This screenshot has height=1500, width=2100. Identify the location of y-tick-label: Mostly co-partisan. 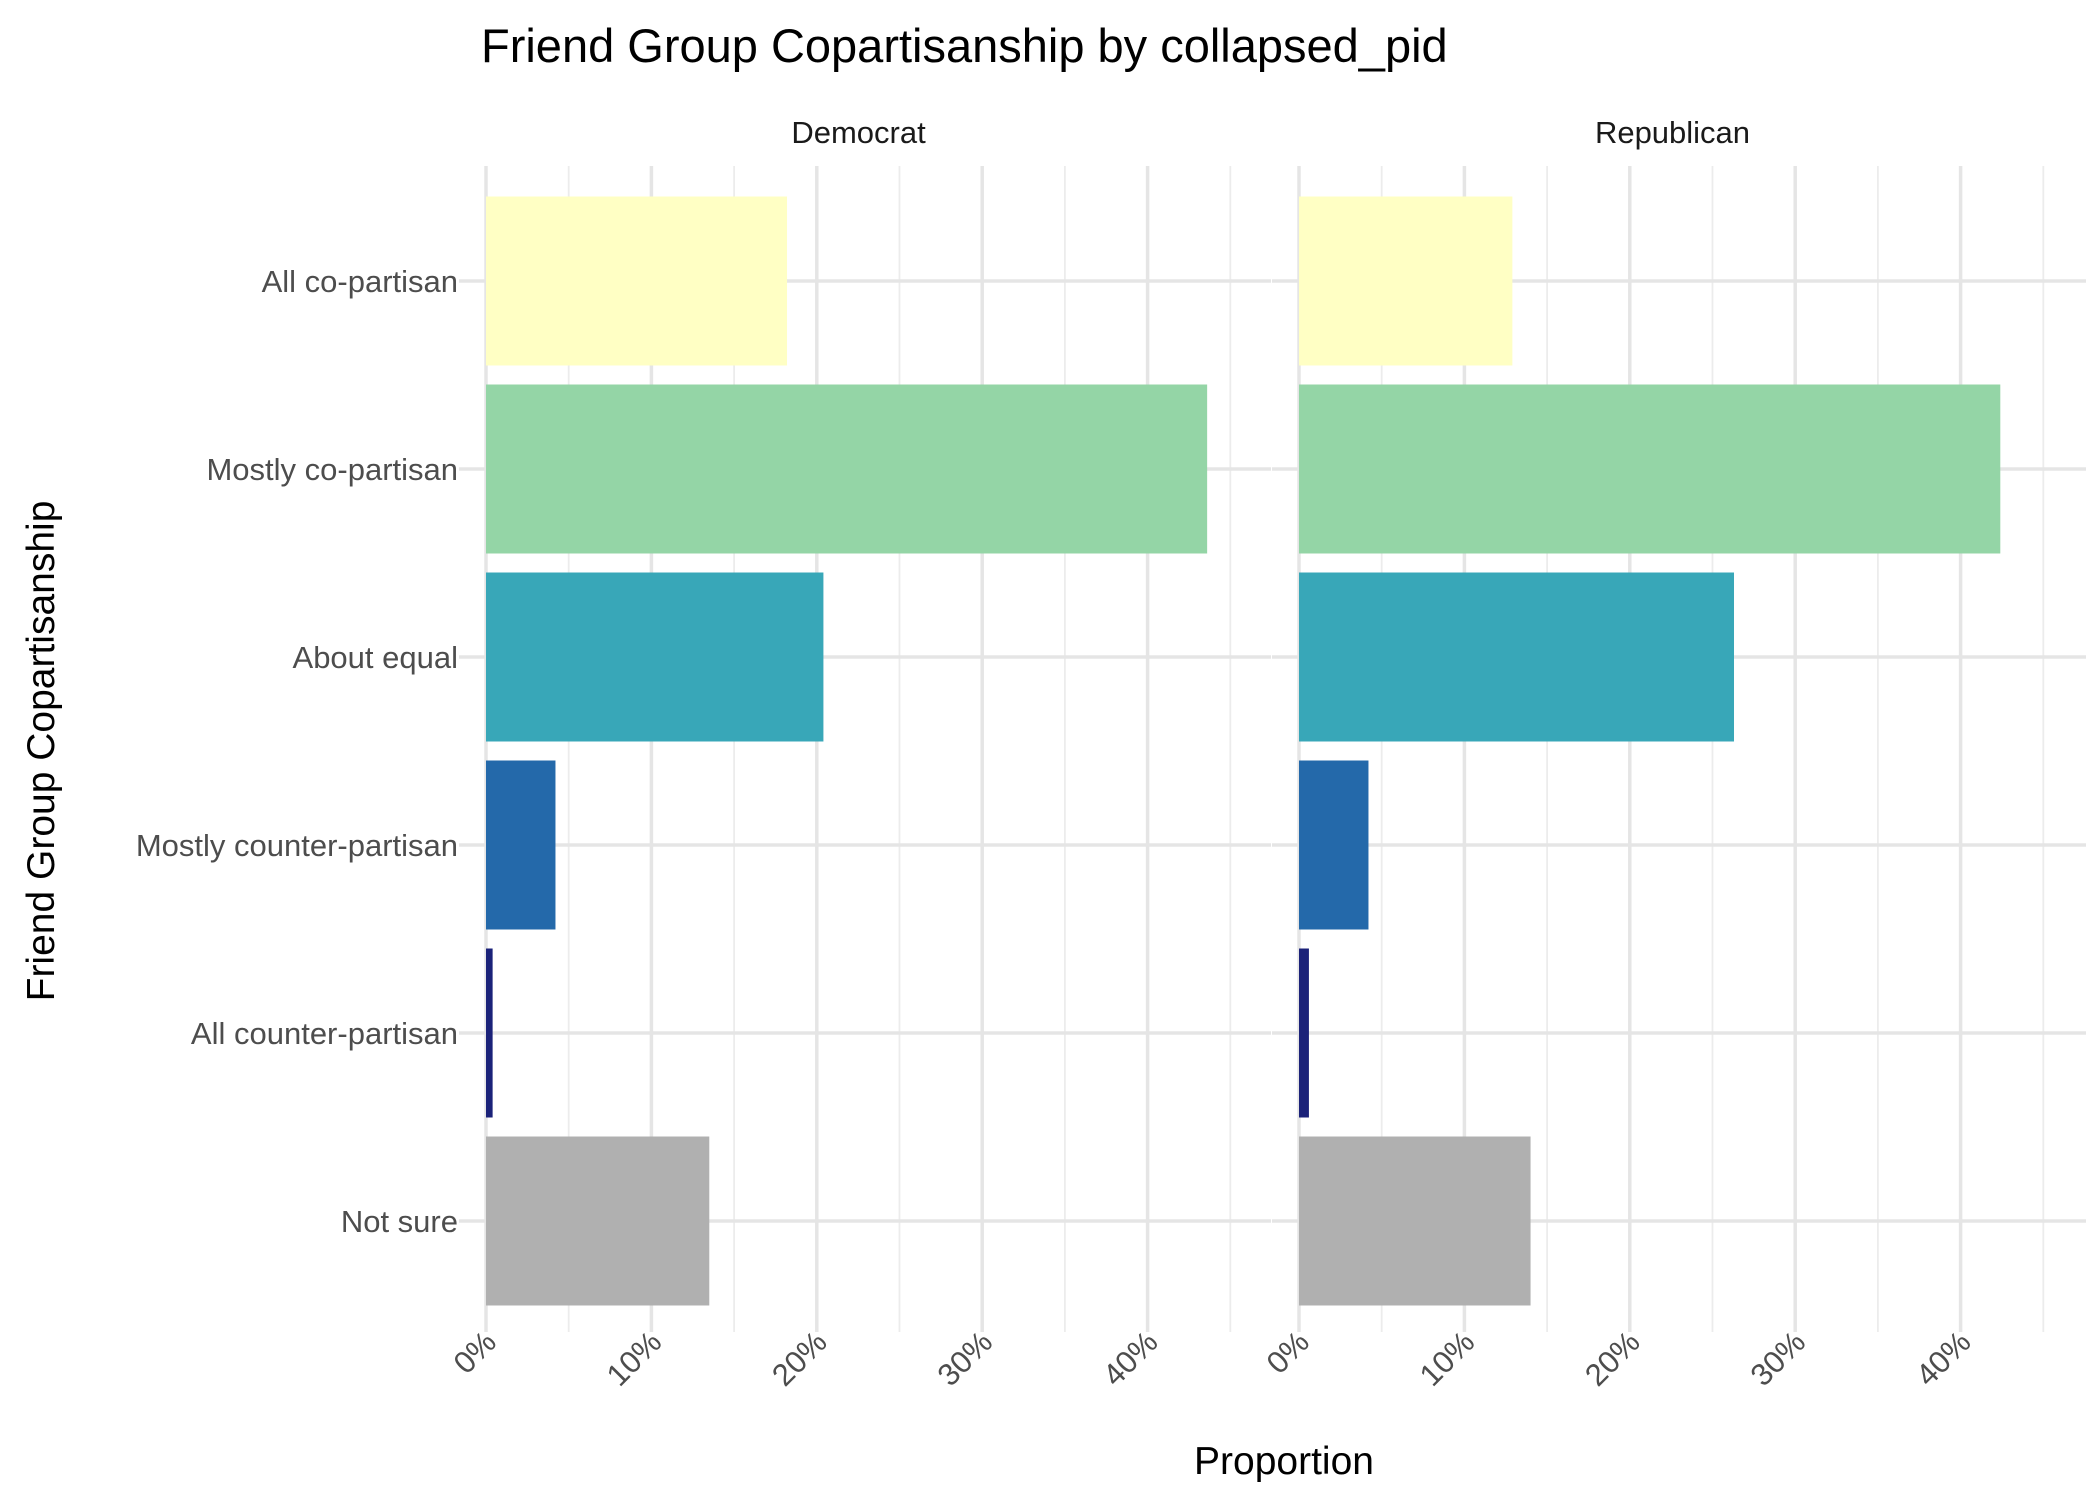
(332, 469).